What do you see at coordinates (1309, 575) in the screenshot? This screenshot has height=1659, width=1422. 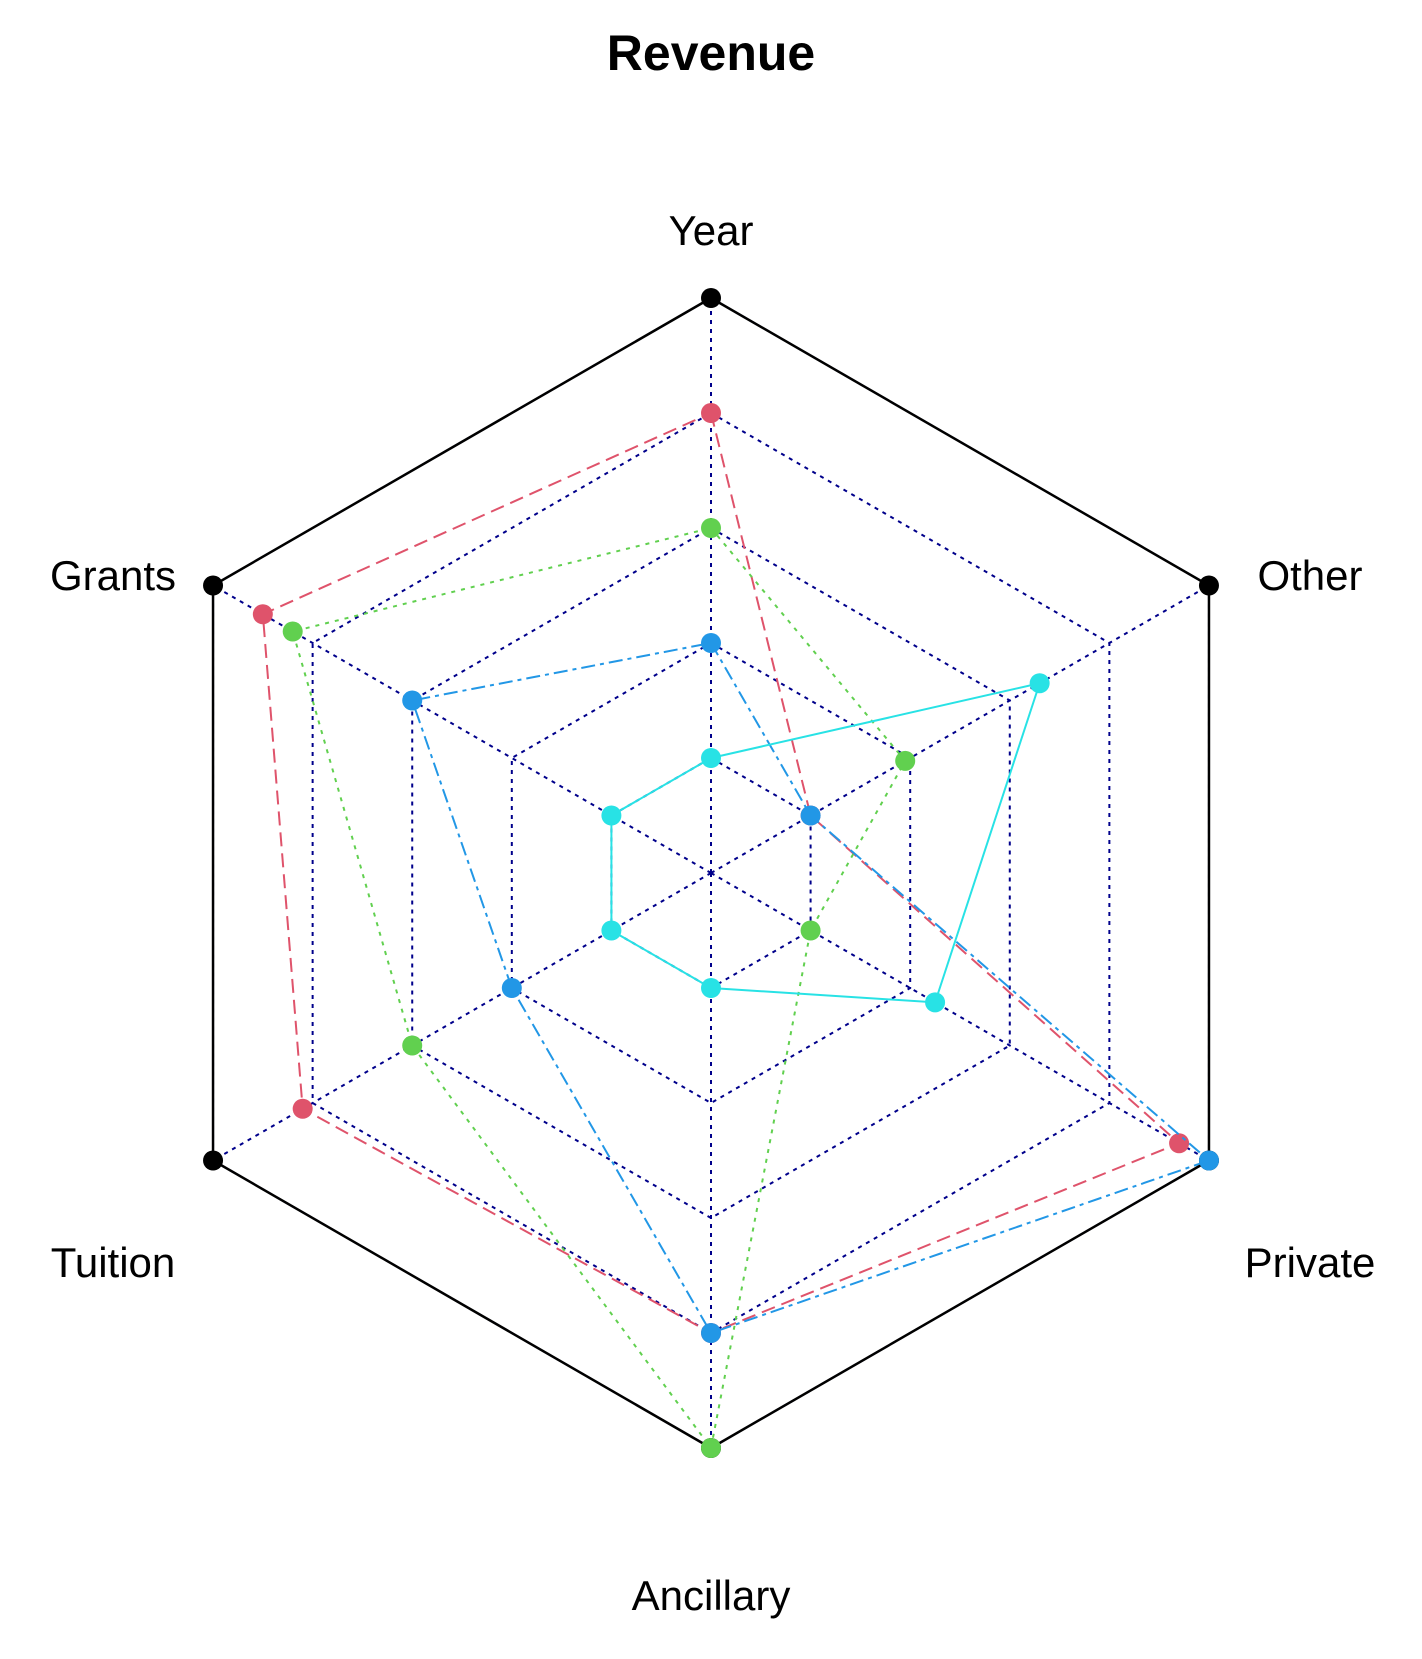 I see `axis-label-other: Other` at bounding box center [1309, 575].